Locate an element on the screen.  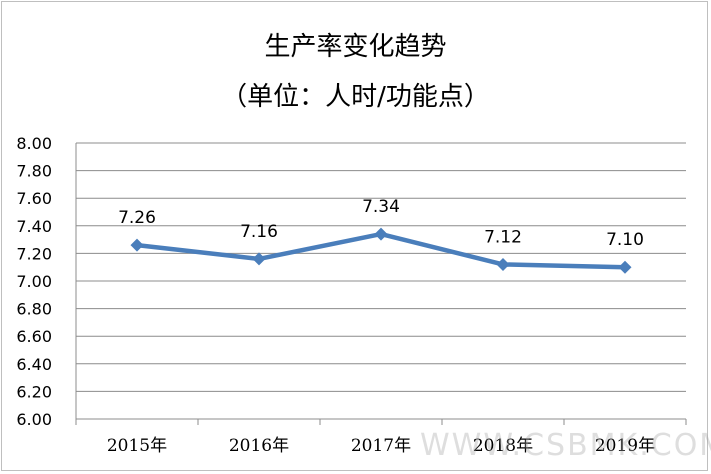
x-tick-label: 2019年 is located at coordinates (625, 446).